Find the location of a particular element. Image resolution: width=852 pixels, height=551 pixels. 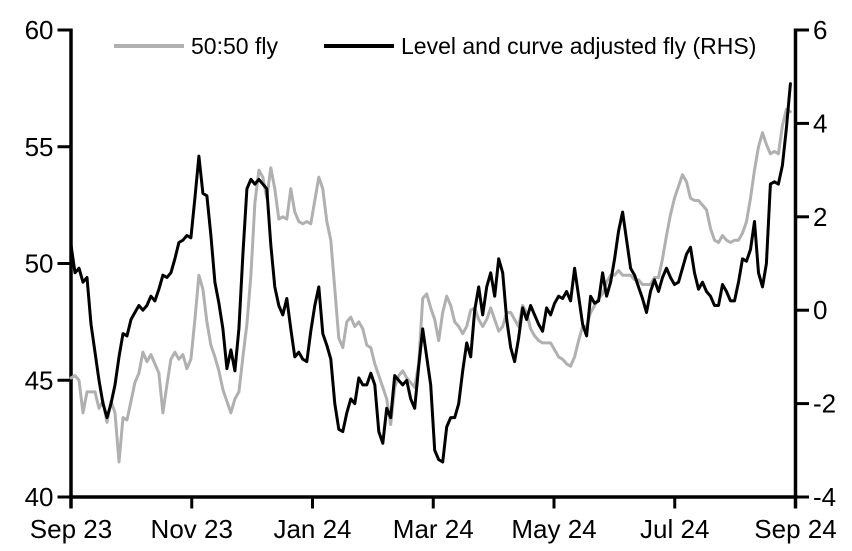

x-axis-tick-label: Nov 23 is located at coordinates (192, 529).